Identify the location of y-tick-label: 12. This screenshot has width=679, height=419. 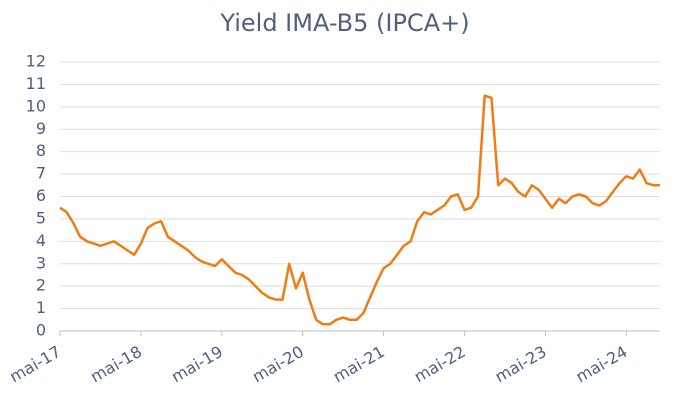
(36, 61).